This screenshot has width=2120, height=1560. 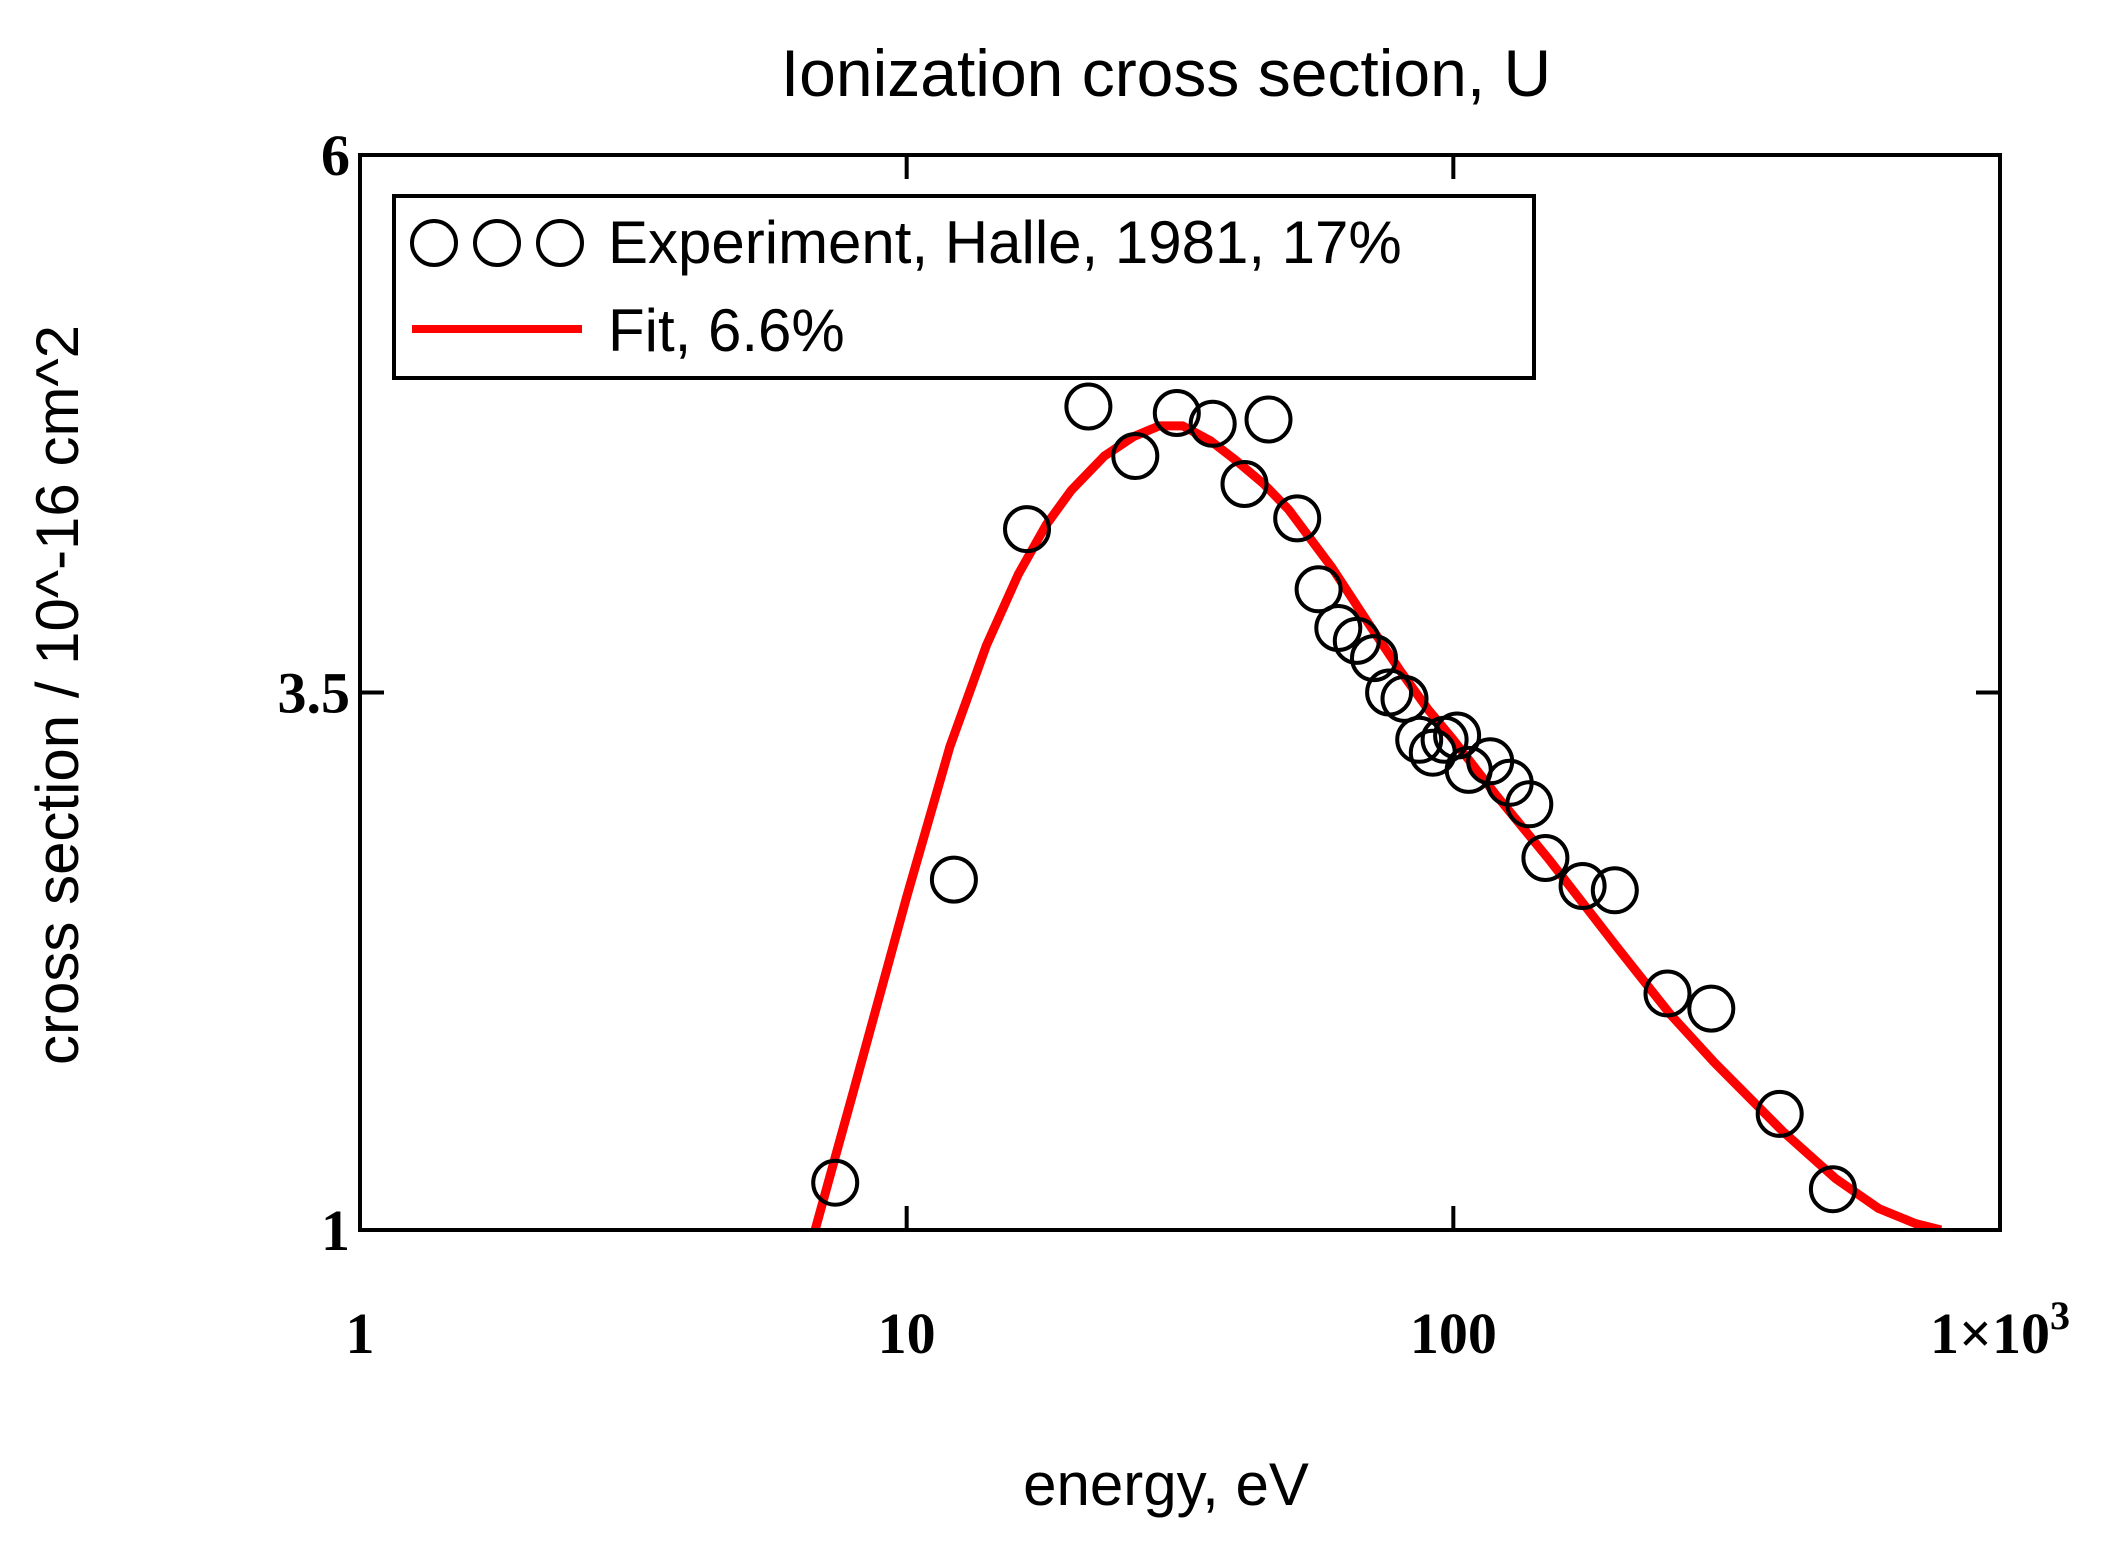 I want to click on y-tick-label: 6, so click(x=335, y=155).